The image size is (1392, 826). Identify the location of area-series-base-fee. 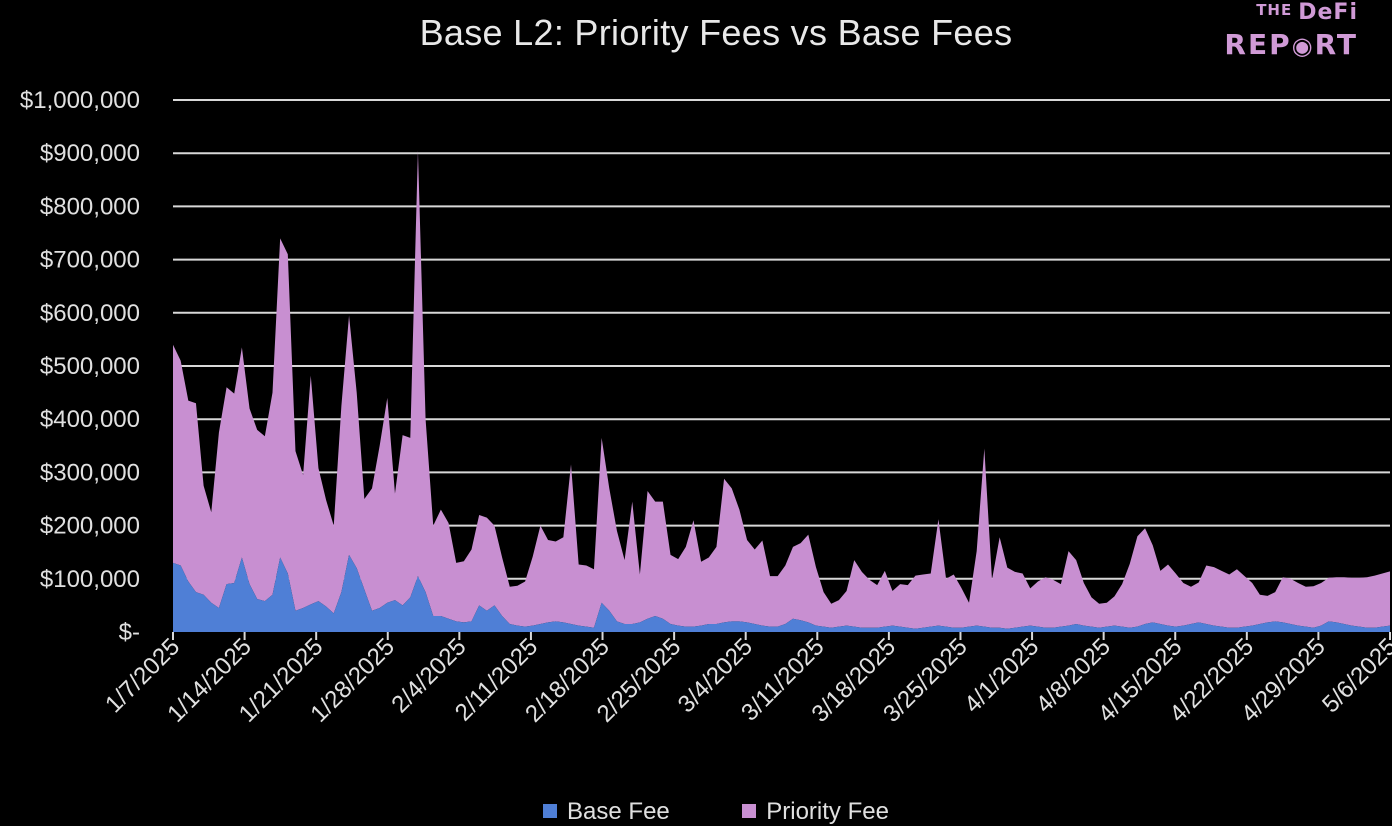
(781, 593).